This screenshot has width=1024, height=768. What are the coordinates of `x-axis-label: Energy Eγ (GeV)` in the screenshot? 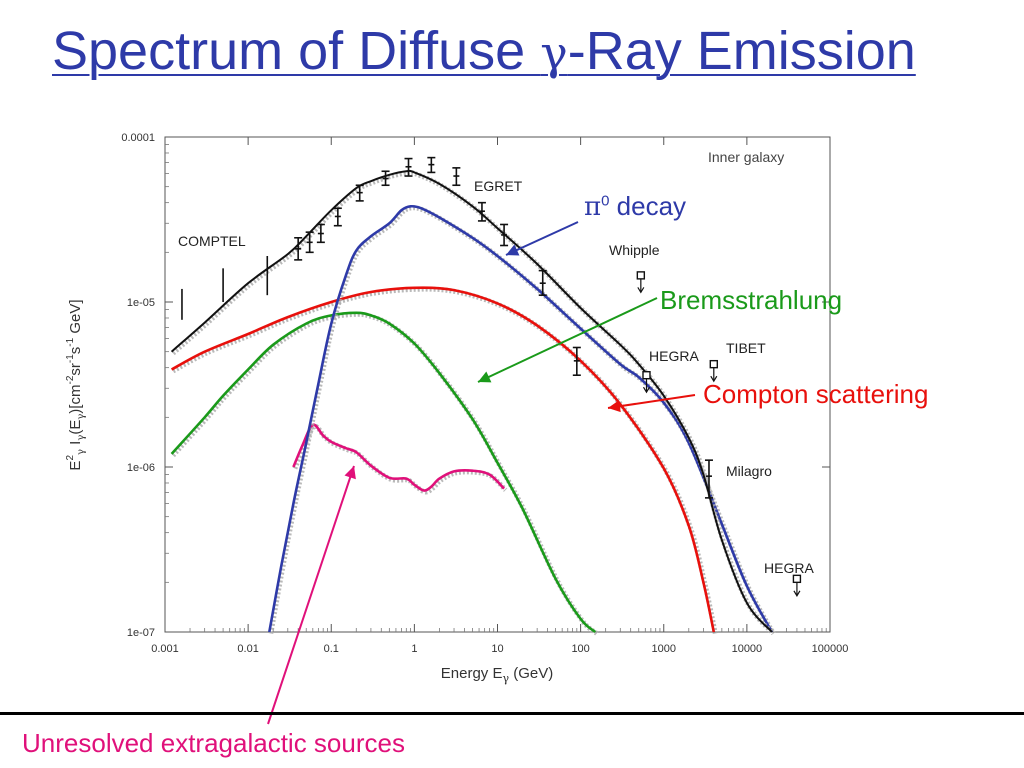 It's located at (497, 675).